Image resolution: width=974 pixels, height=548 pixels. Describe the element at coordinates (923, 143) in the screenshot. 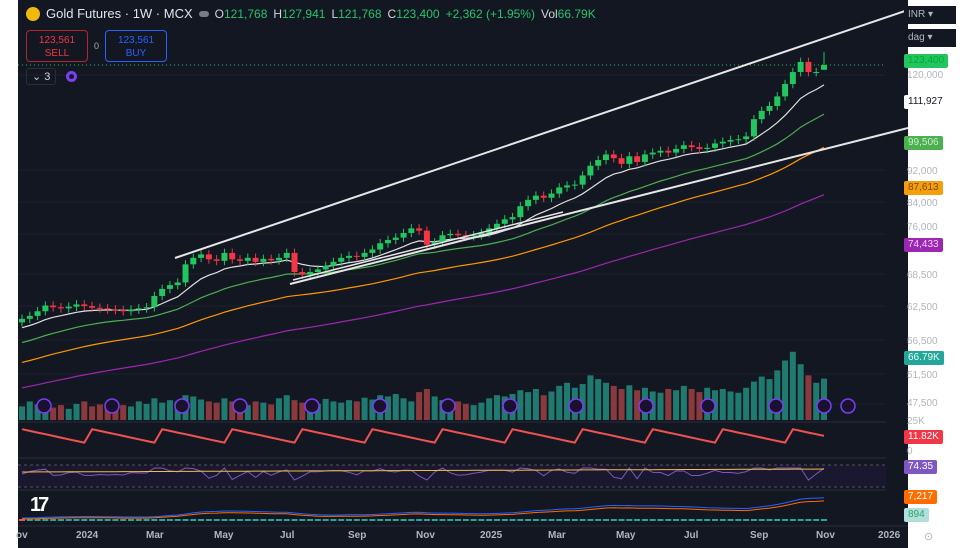

I see `ma2-tag: 99,506` at that location.